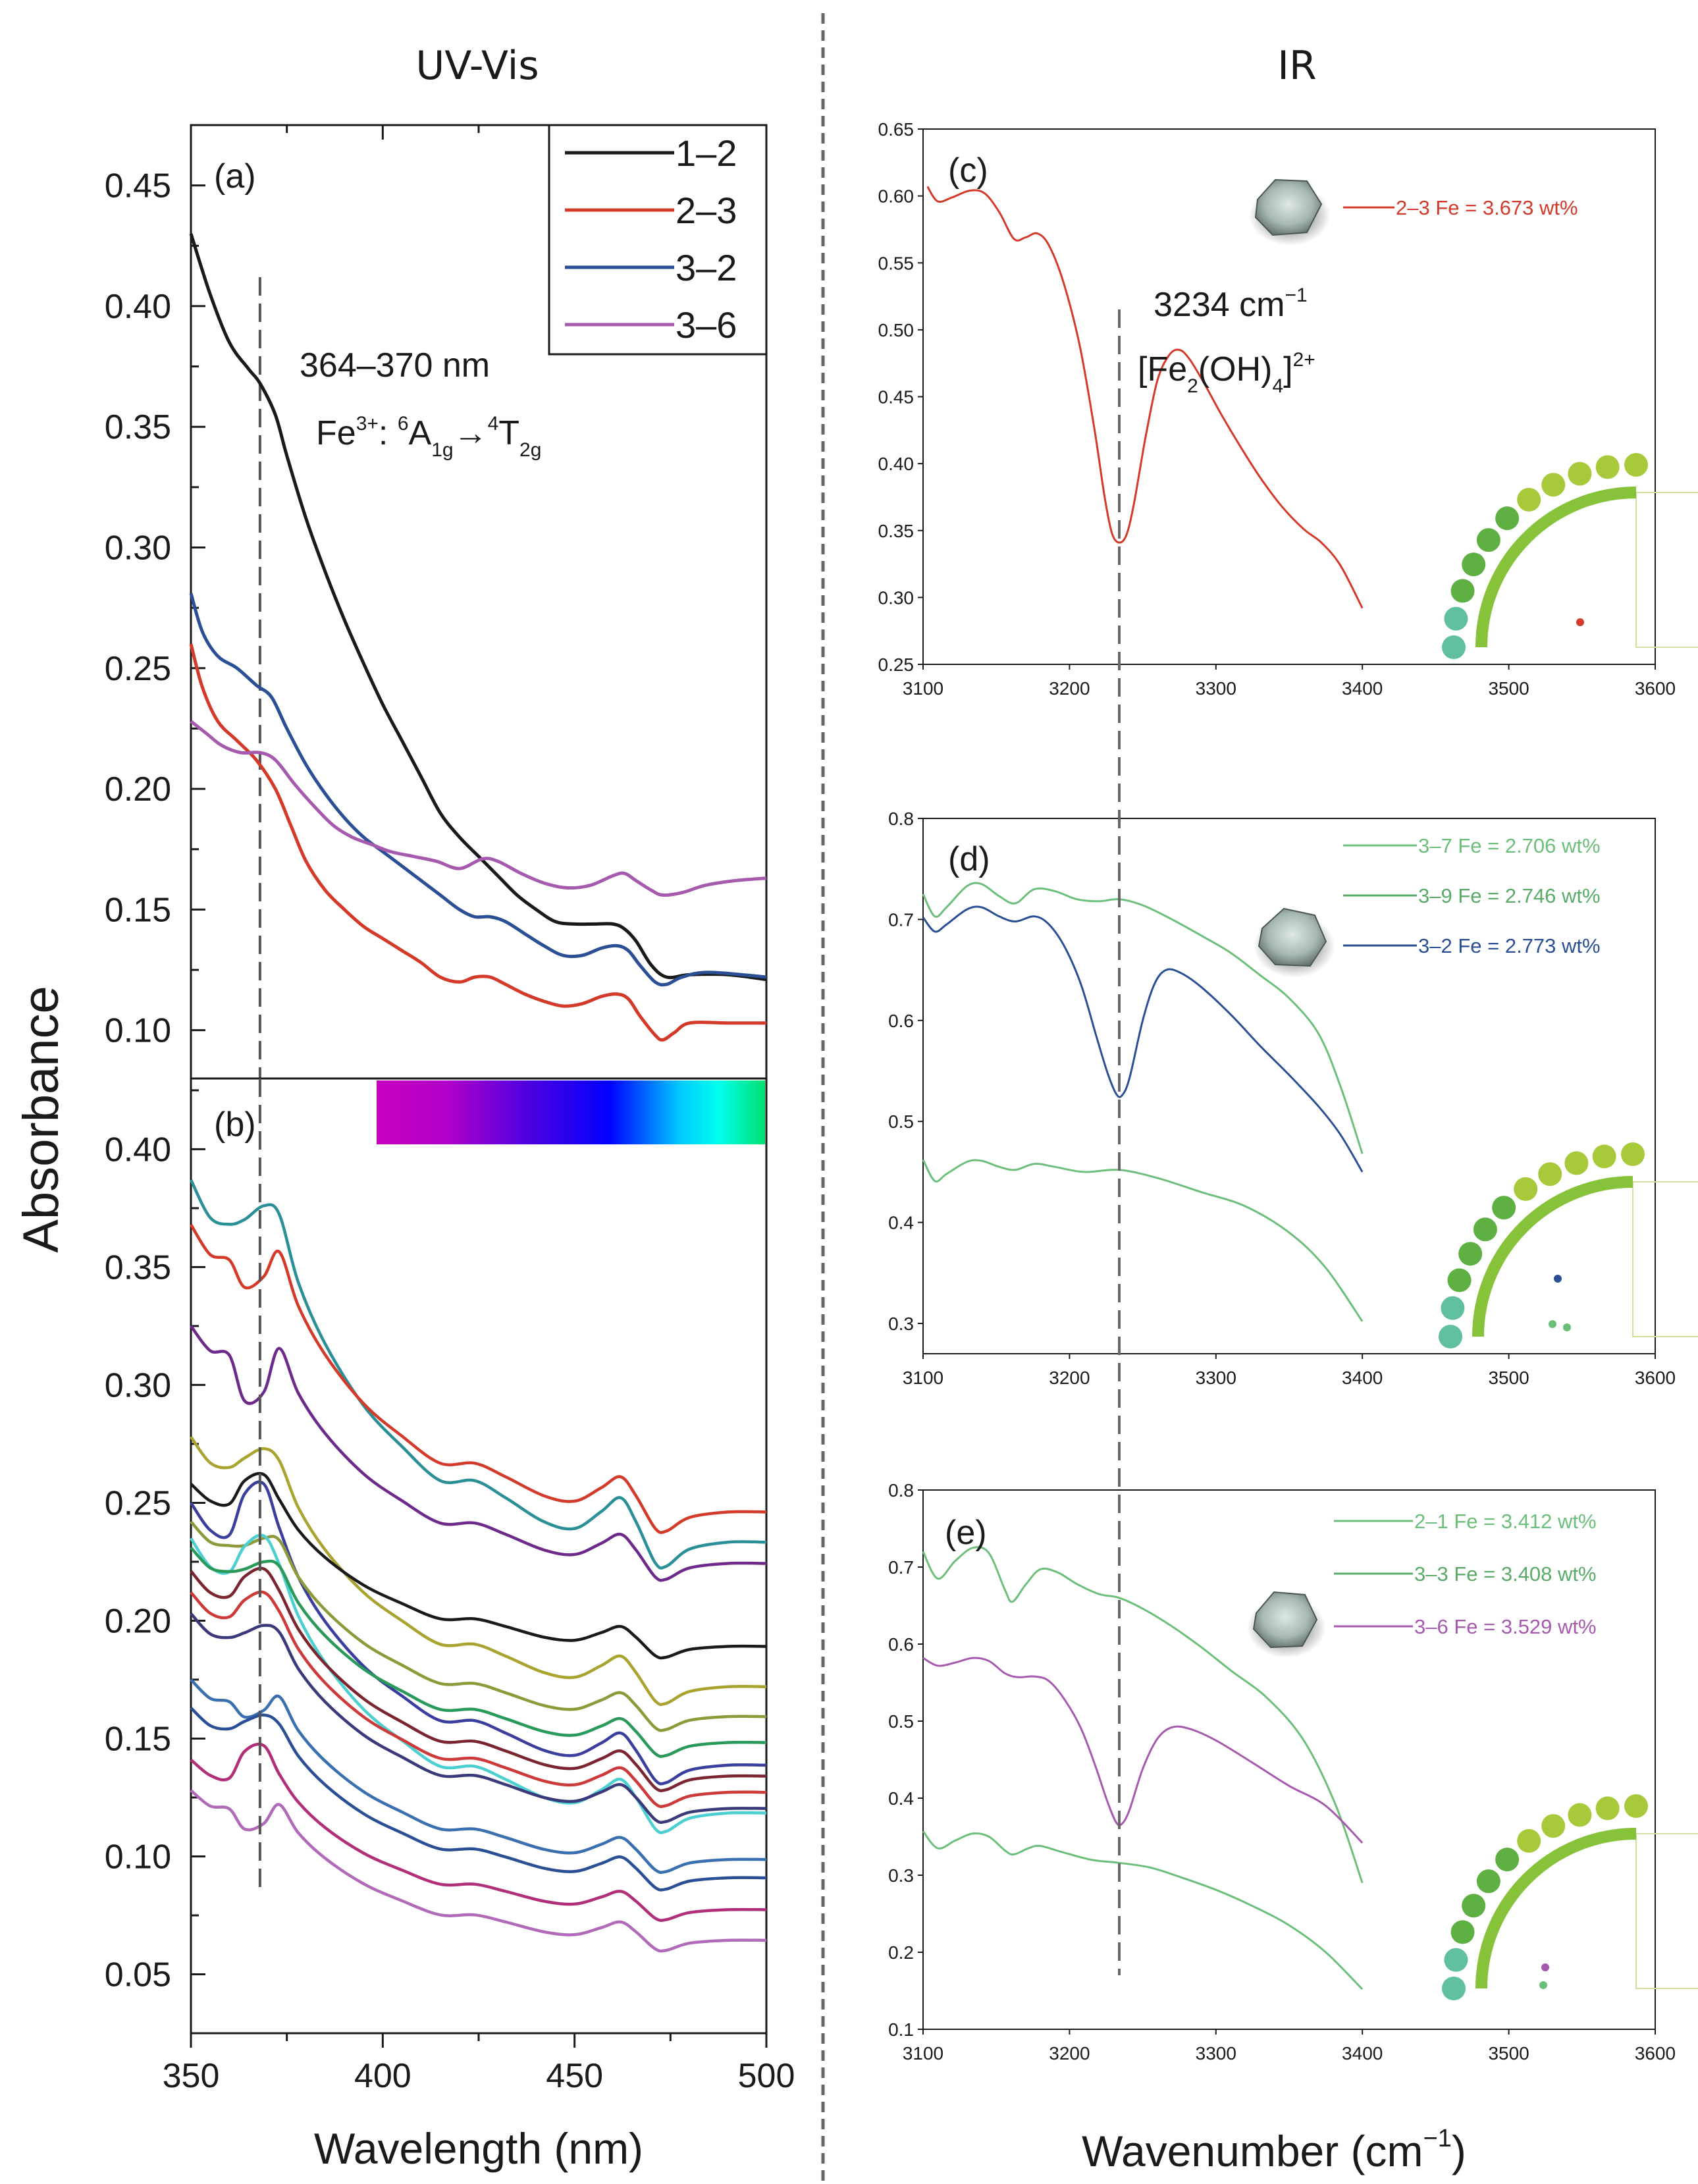 The image size is (1698, 2184). I want to click on annotation-wavenumber: 3234 cm−1, so click(1231, 304).